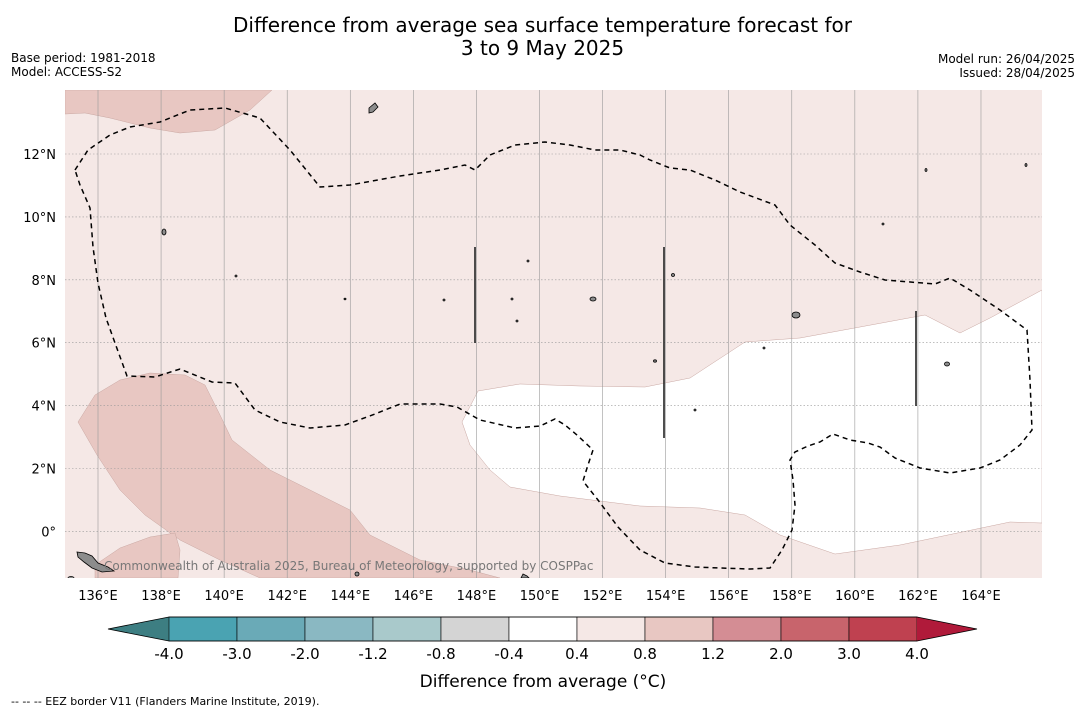  What do you see at coordinates (168, 654) in the screenshot?
I see `colorbar-tick-label: -4.0` at bounding box center [168, 654].